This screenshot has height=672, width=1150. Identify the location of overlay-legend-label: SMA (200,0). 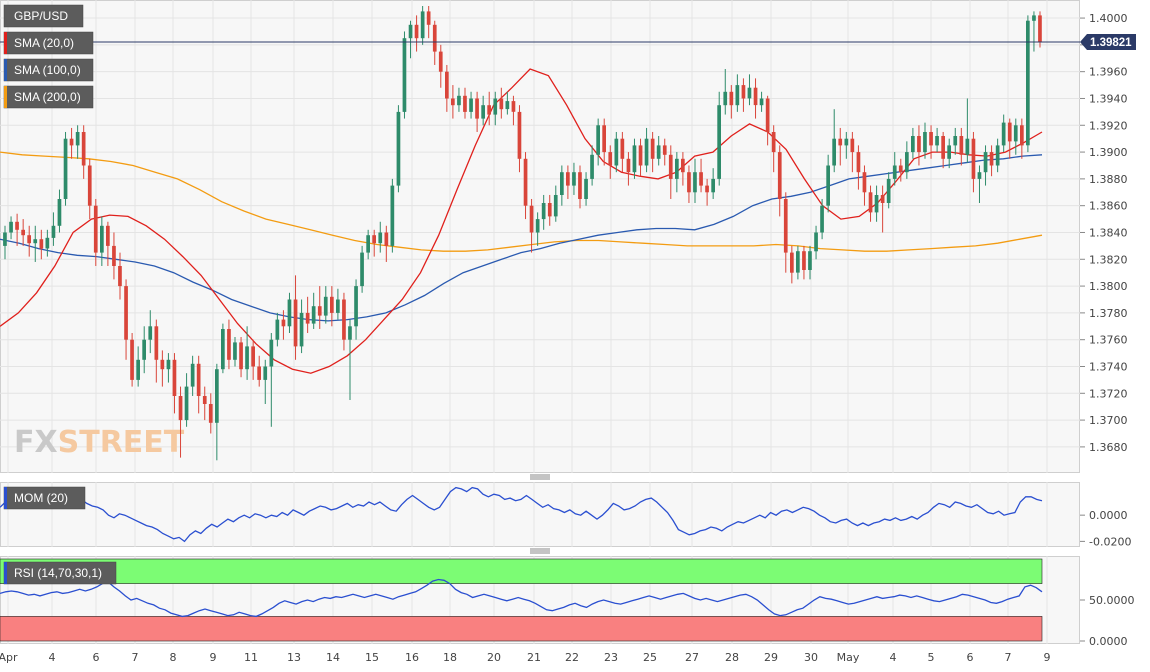
(47, 97).